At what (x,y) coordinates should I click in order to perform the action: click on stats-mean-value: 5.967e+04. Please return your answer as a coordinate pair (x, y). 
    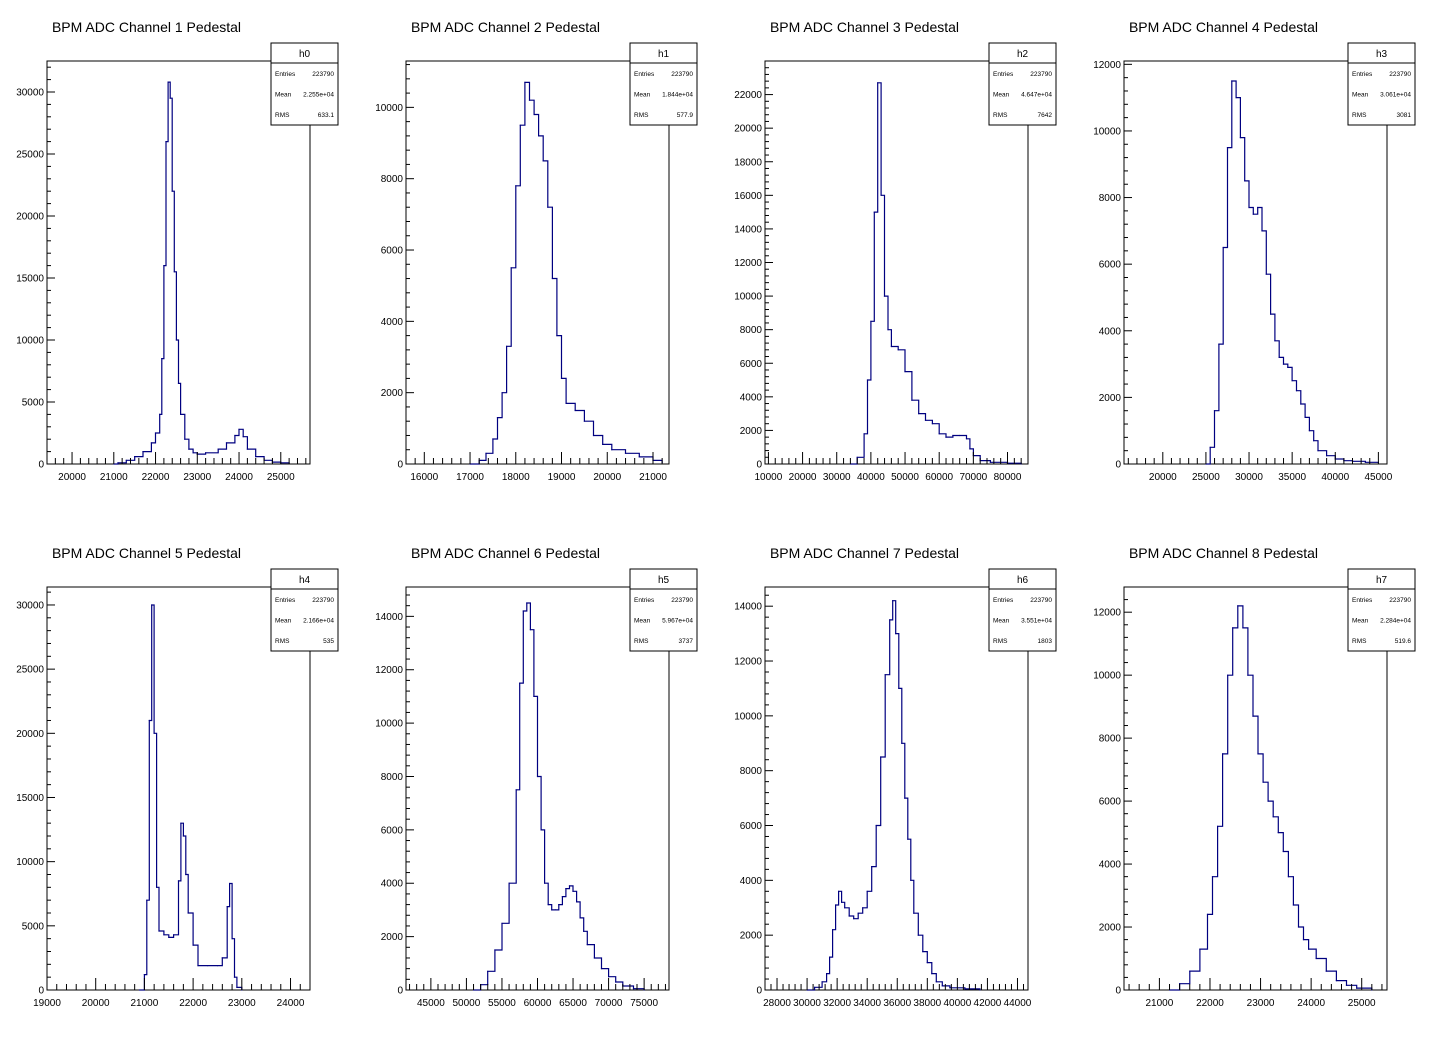
    Looking at the image, I should click on (677, 621).